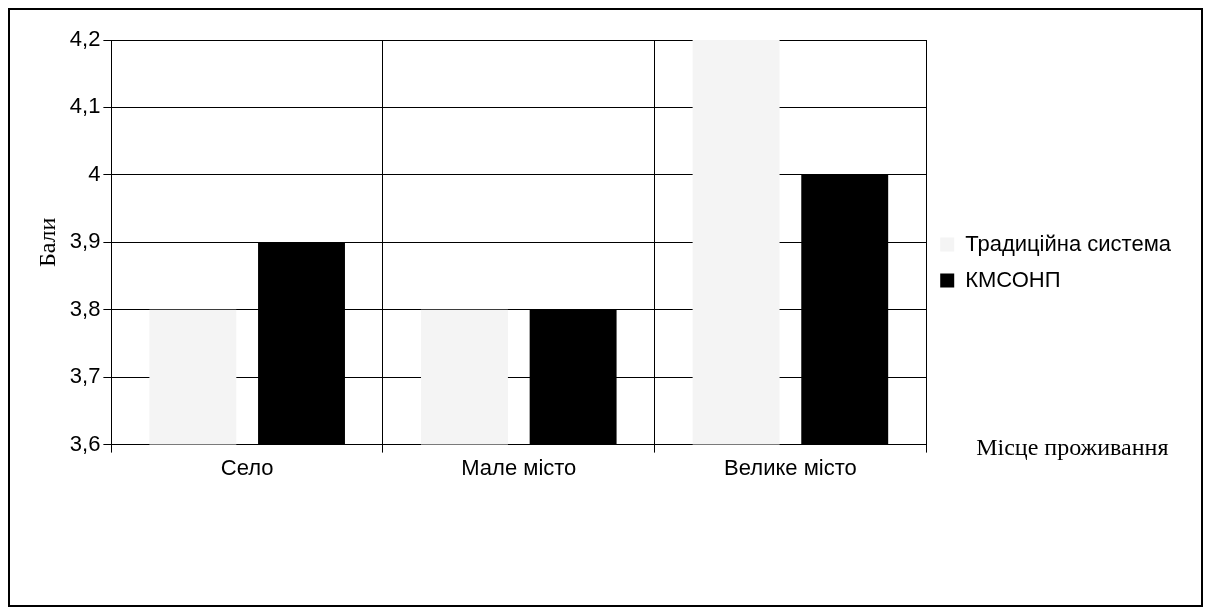 This screenshot has width=1211, height=615. Describe the element at coordinates (85, 39) in the screenshot. I see `y-tick-label: 4,2` at that location.